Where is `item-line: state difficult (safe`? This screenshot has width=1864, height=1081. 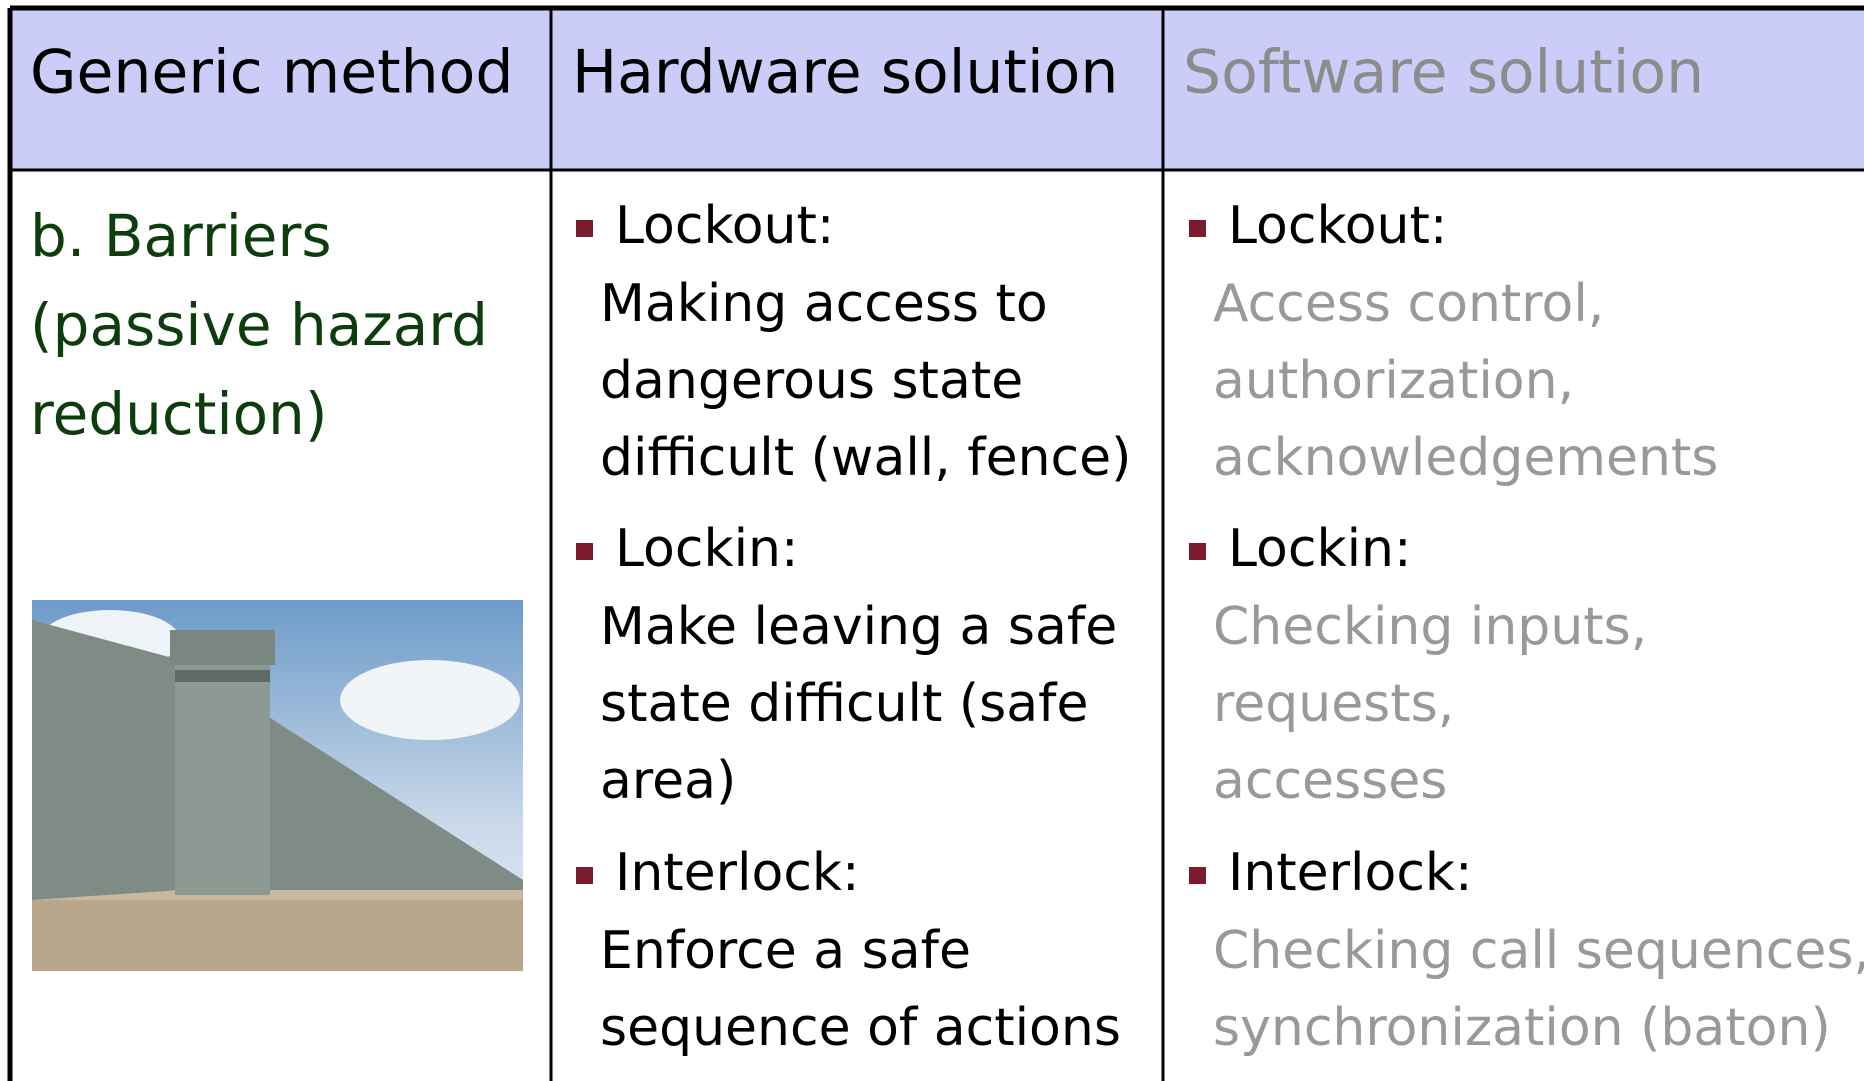 item-line: state difficult (safe is located at coordinates (844, 704).